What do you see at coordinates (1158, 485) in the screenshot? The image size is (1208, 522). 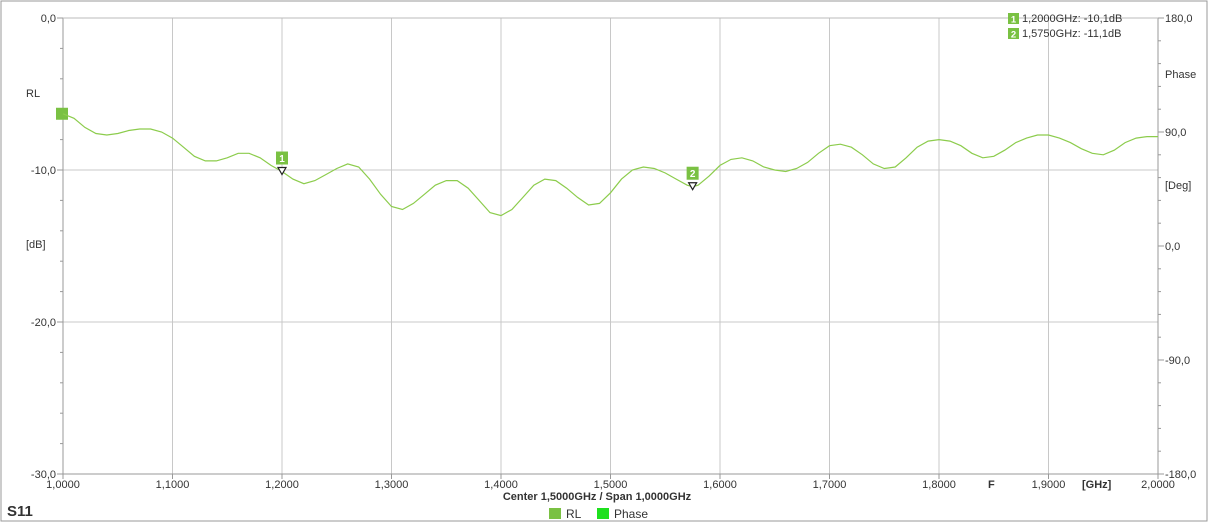 I see `x-tick-label: 2,0000` at bounding box center [1158, 485].